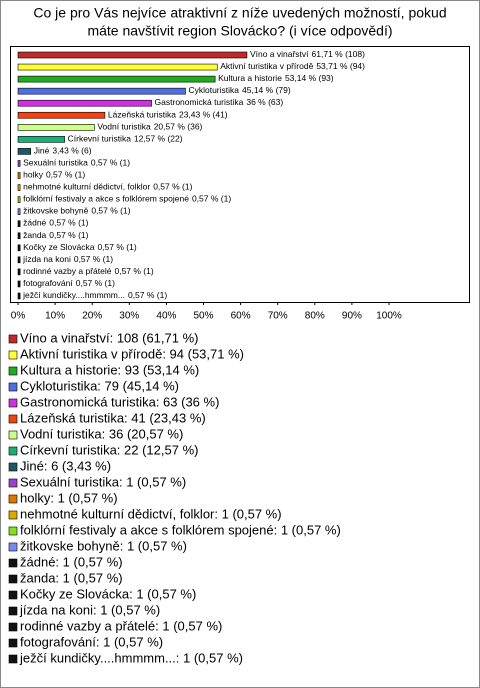 This screenshot has width=480, height=688. Describe the element at coordinates (241, 316) in the screenshot. I see `x-tick-label: 60%` at that location.